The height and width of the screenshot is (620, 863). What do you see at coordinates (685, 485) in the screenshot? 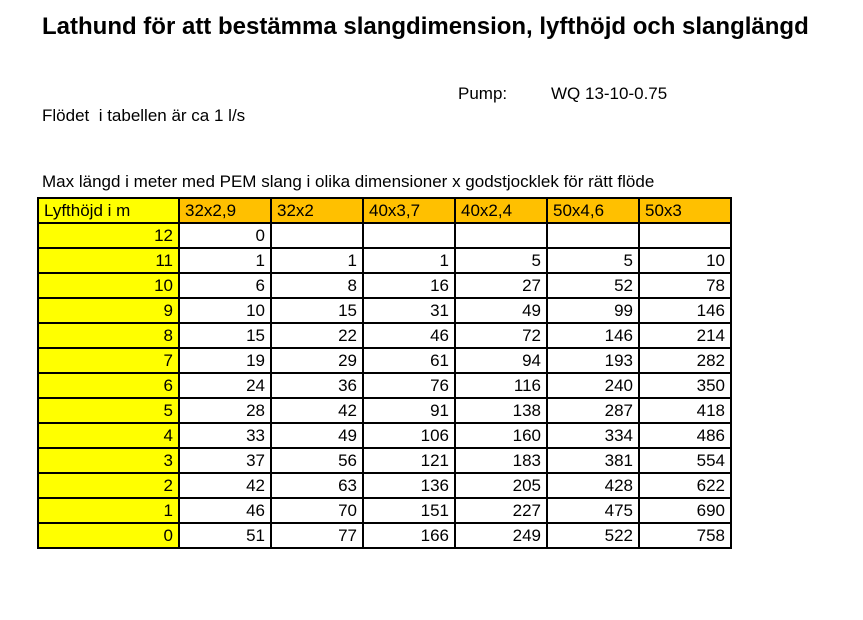
I see `value-cell: 622` at bounding box center [685, 485].